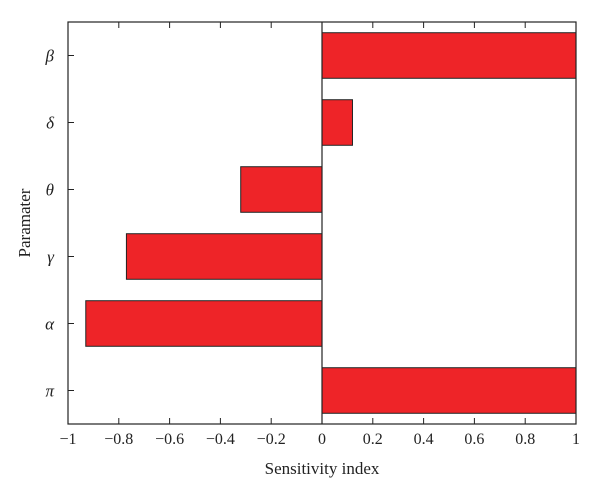  Describe the element at coordinates (169, 439) in the screenshot. I see `x-tick-label: −0.6` at that location.